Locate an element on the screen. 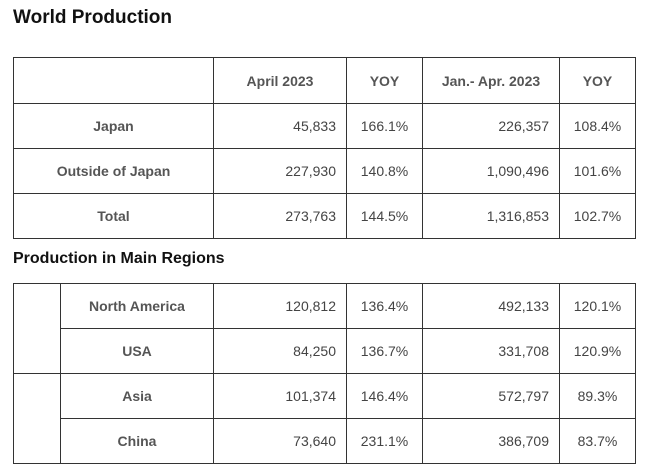 This screenshot has height=476, width=650. table-row: USA 84,250 136.7% 331,708 120.9% is located at coordinates (325, 351).